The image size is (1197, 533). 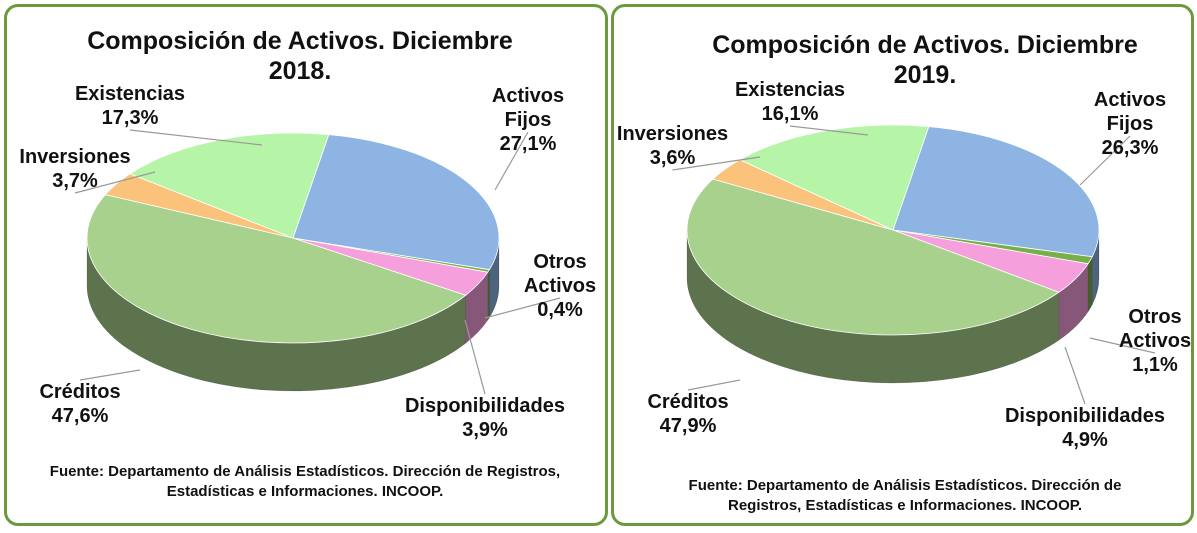 What do you see at coordinates (688, 414) in the screenshot?
I see `data-label: Créditos 47,9%` at bounding box center [688, 414].